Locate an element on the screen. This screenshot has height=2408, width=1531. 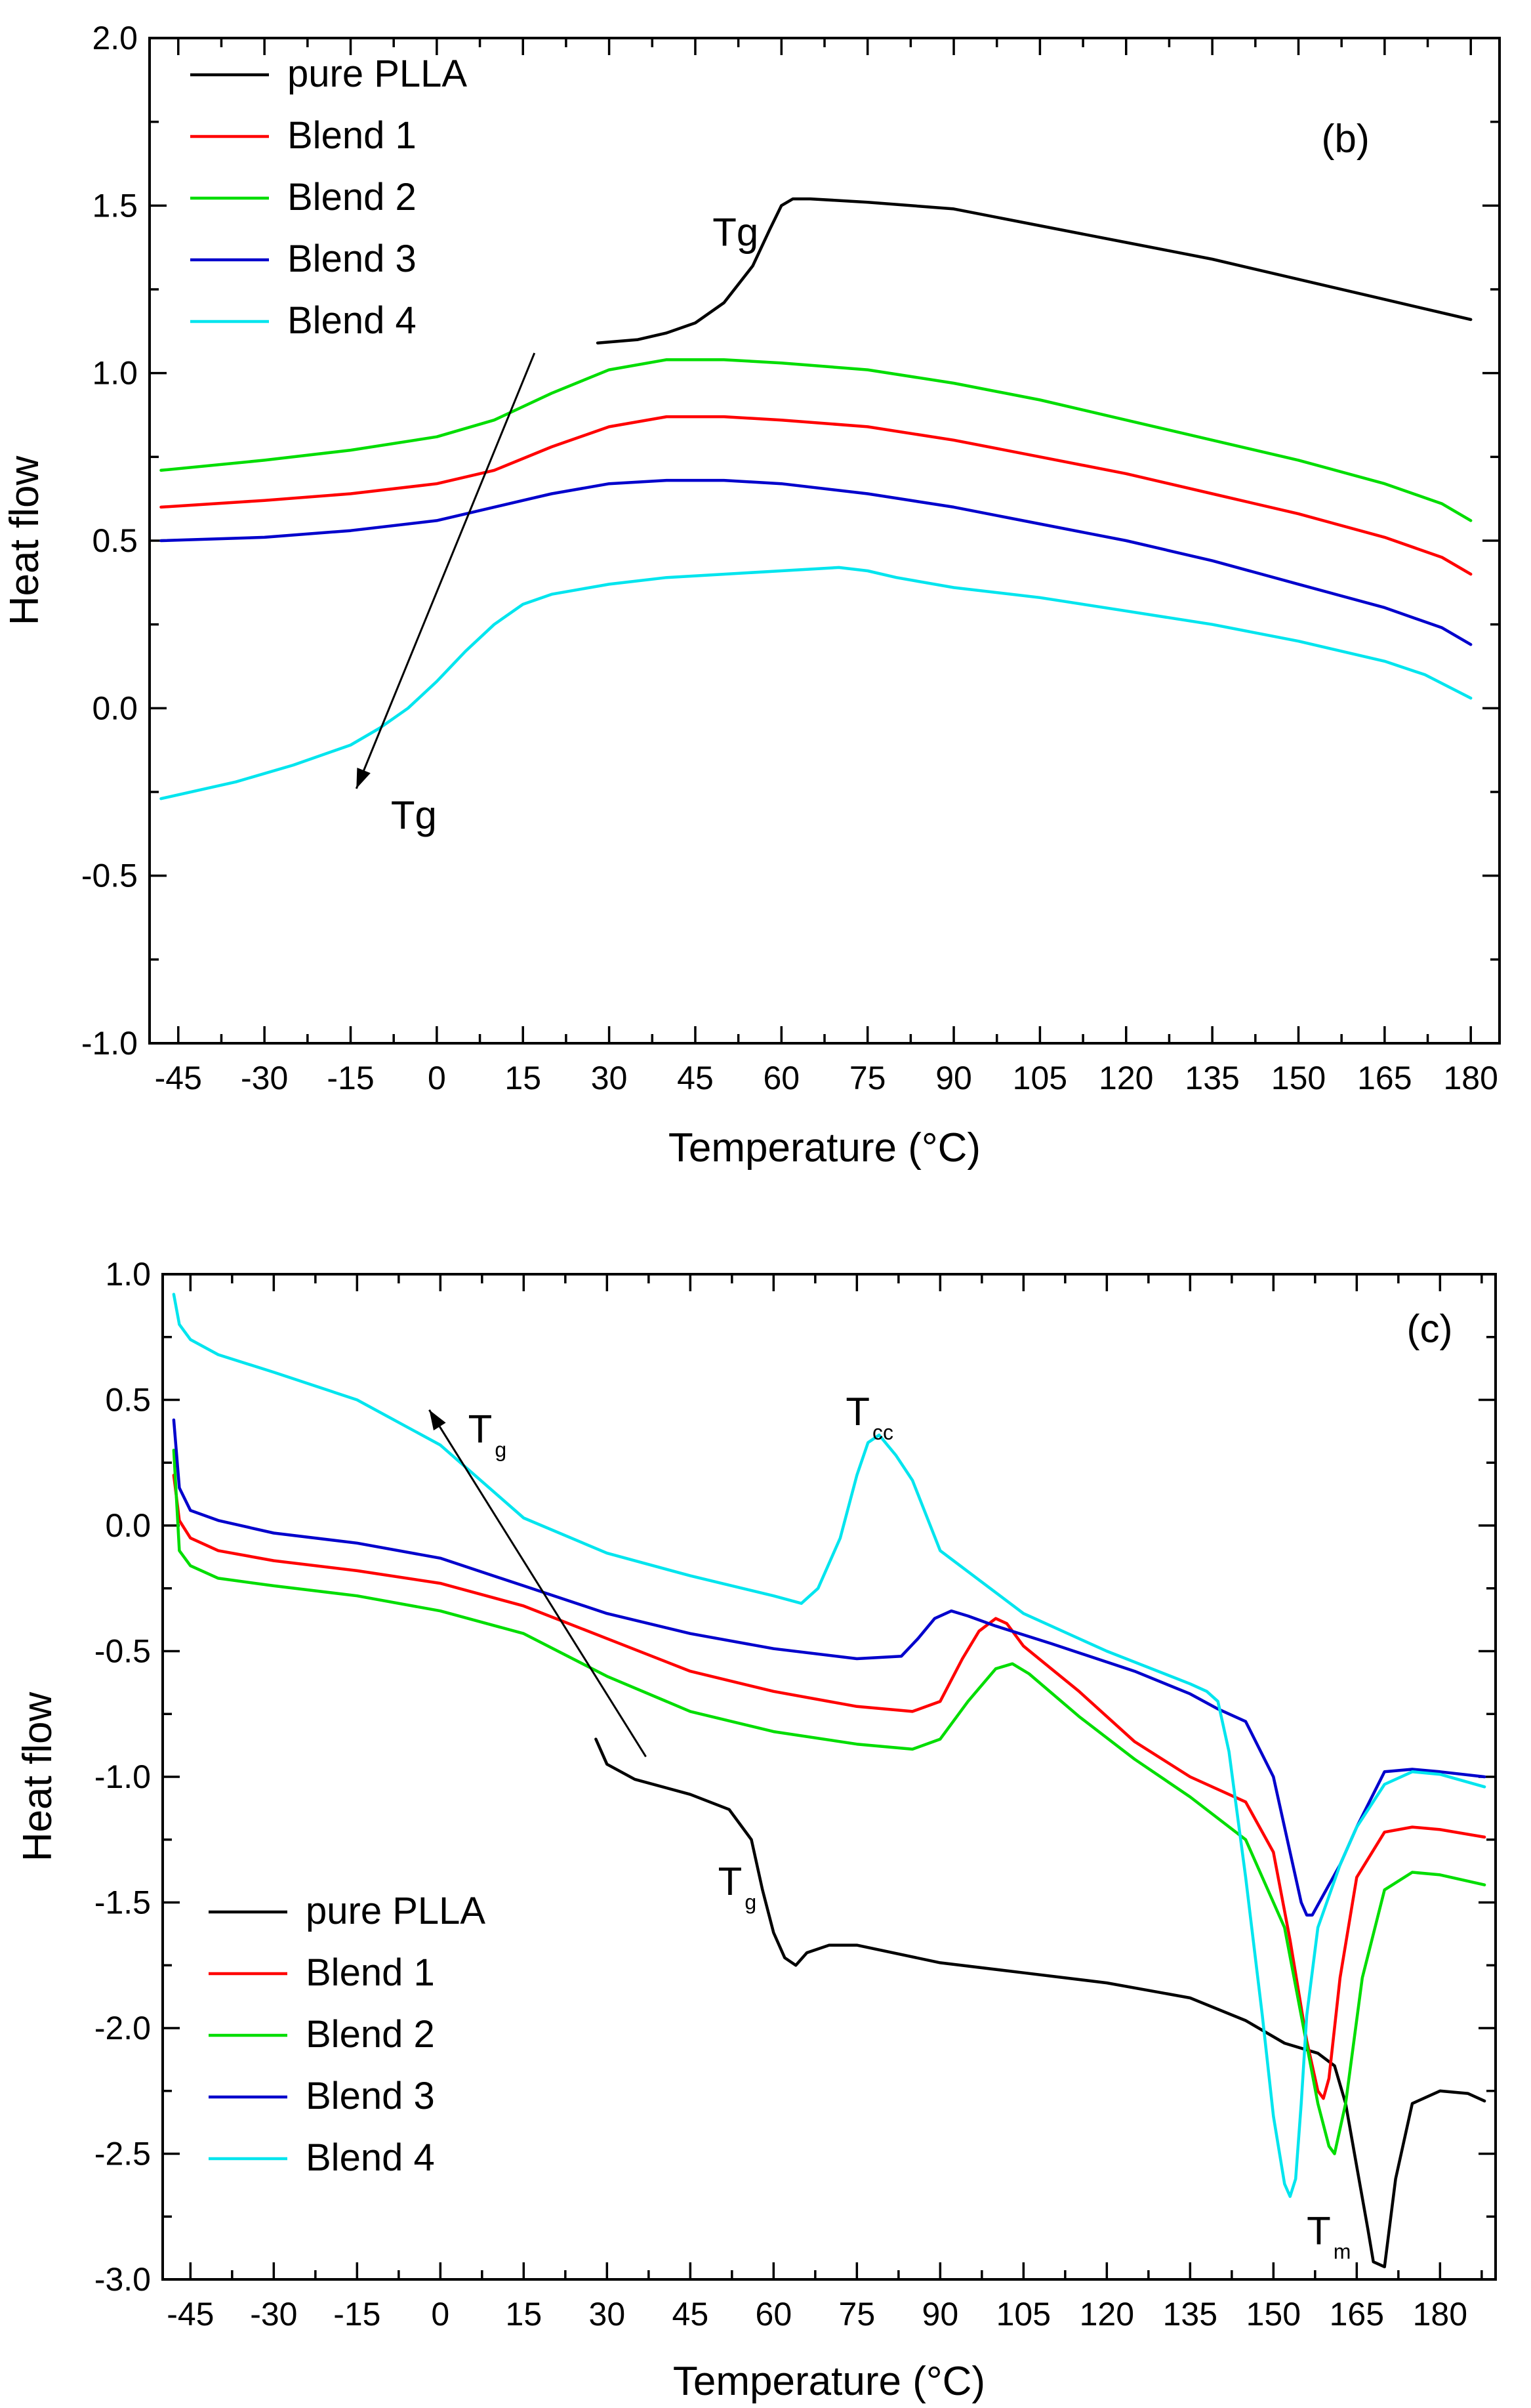
y-tick-label: -2.5 is located at coordinates (122, 2154).